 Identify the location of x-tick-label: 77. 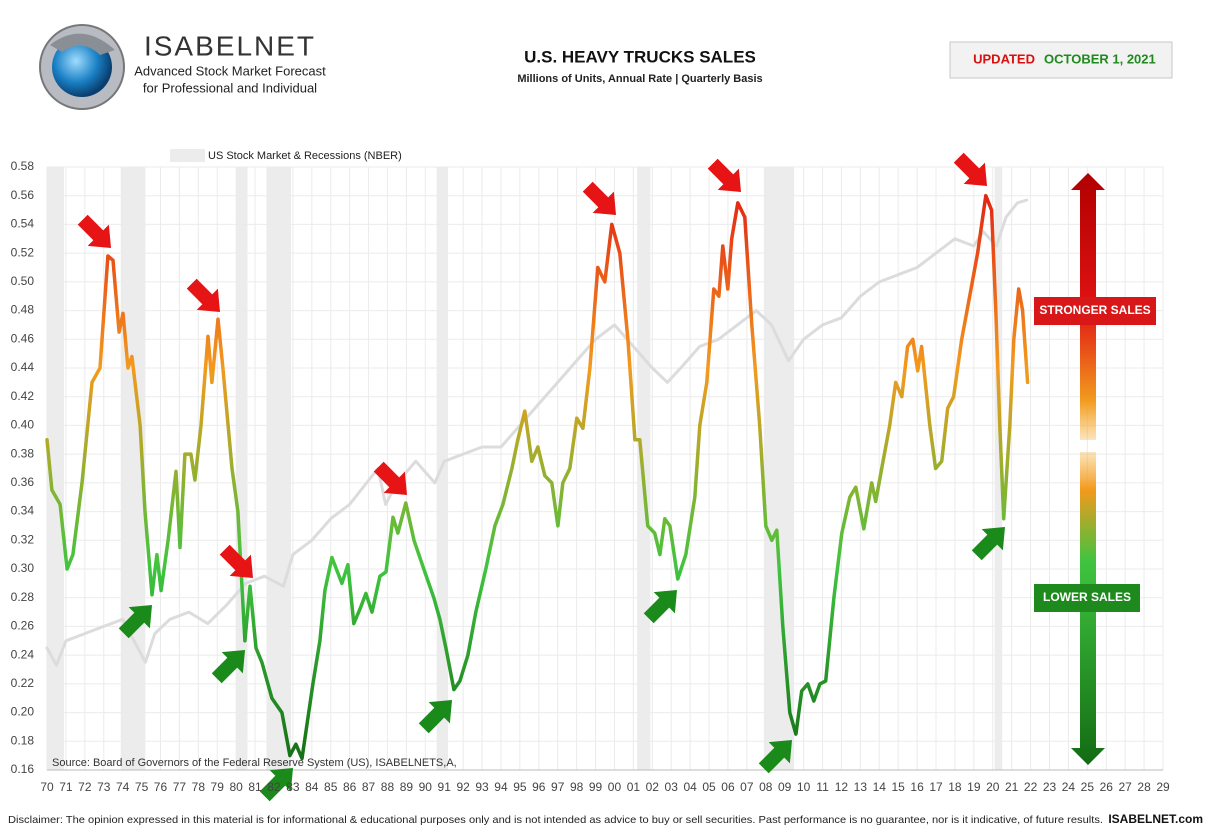
(180, 787).